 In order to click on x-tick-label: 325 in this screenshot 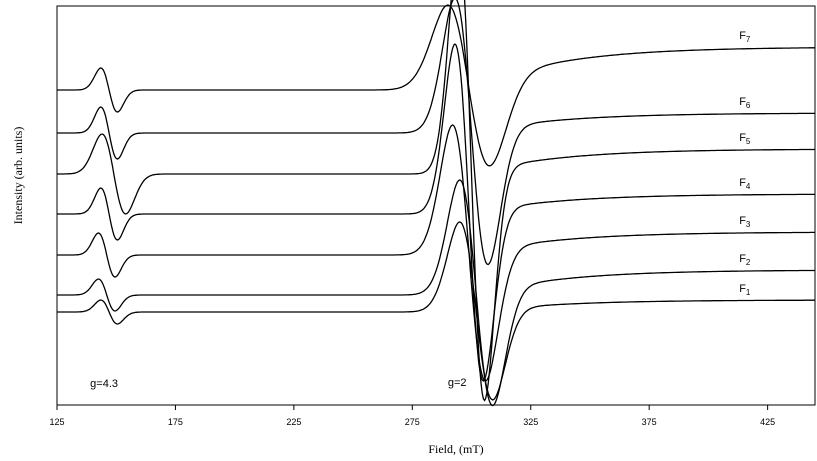, I will do `click(530, 422)`.